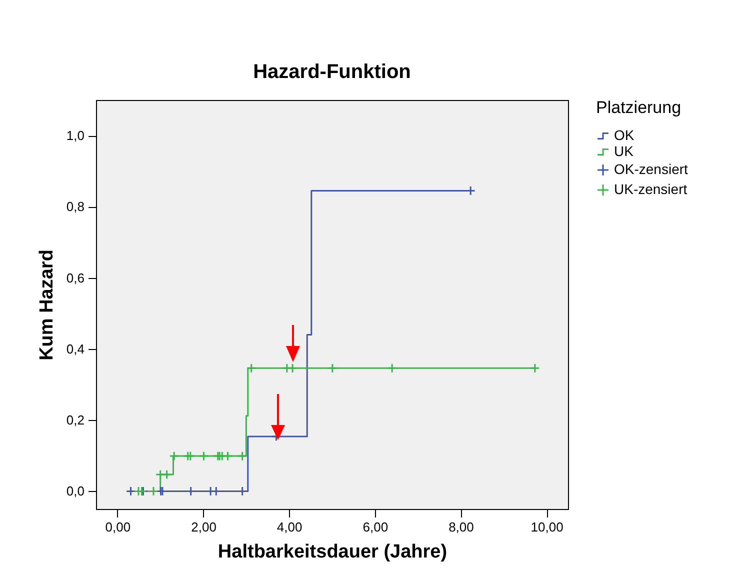 The height and width of the screenshot is (579, 748). I want to click on legend-label: UK-zensiert, so click(651, 189).